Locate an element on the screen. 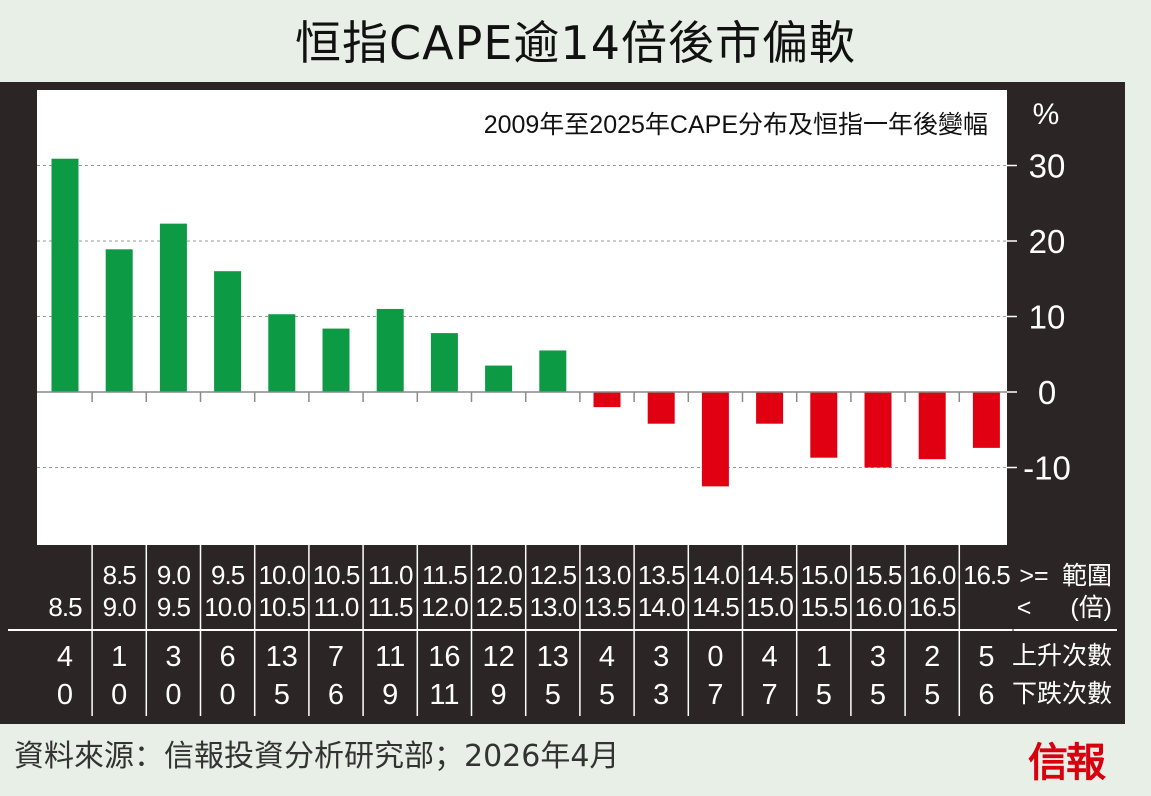  range-upper-bound: 12.5 is located at coordinates (498, 607).